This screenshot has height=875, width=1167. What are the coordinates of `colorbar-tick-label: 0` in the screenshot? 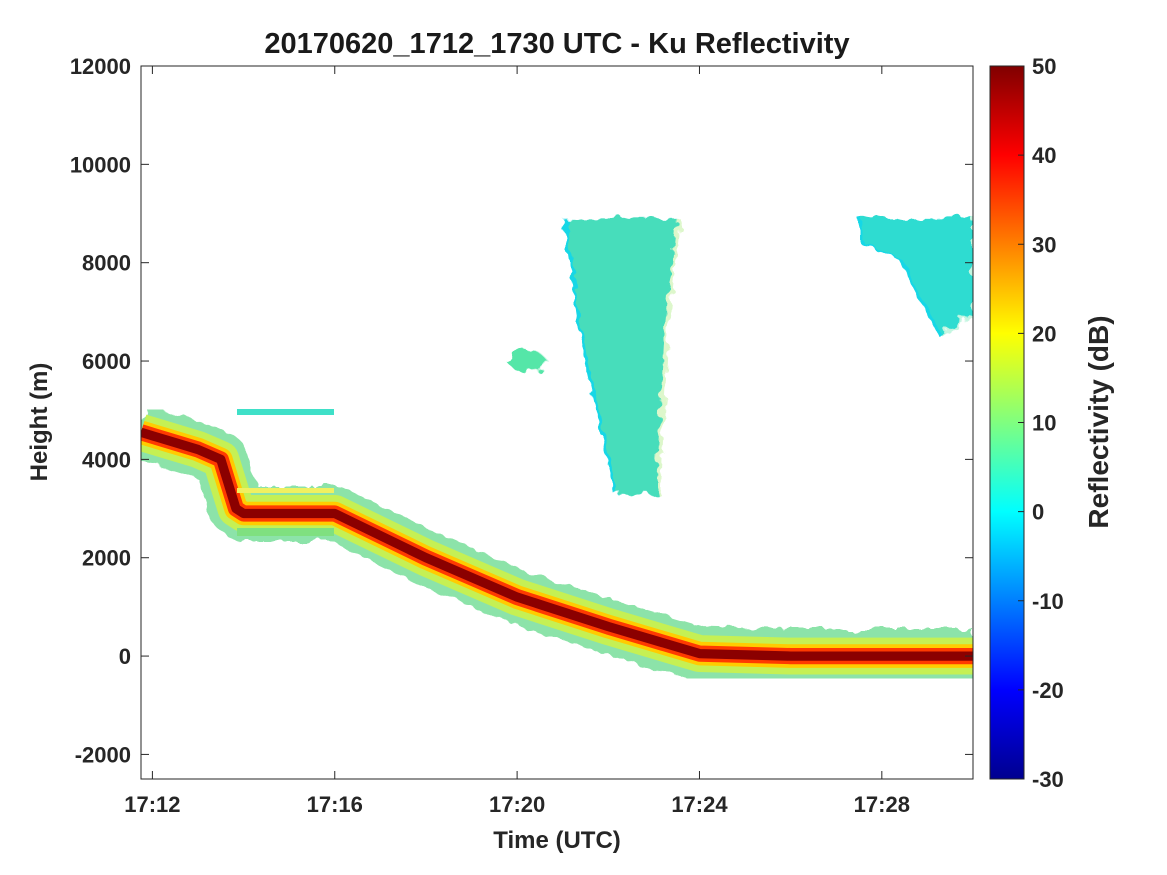 It's located at (1038, 512).